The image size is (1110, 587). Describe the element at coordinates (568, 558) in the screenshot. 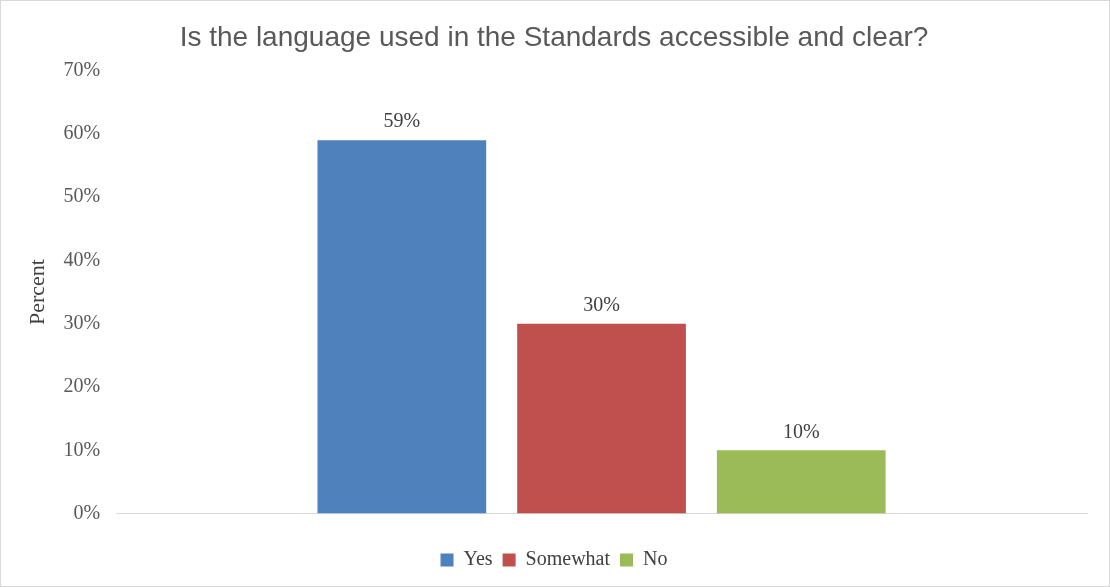

I see `legend-label: Somewhat` at that location.